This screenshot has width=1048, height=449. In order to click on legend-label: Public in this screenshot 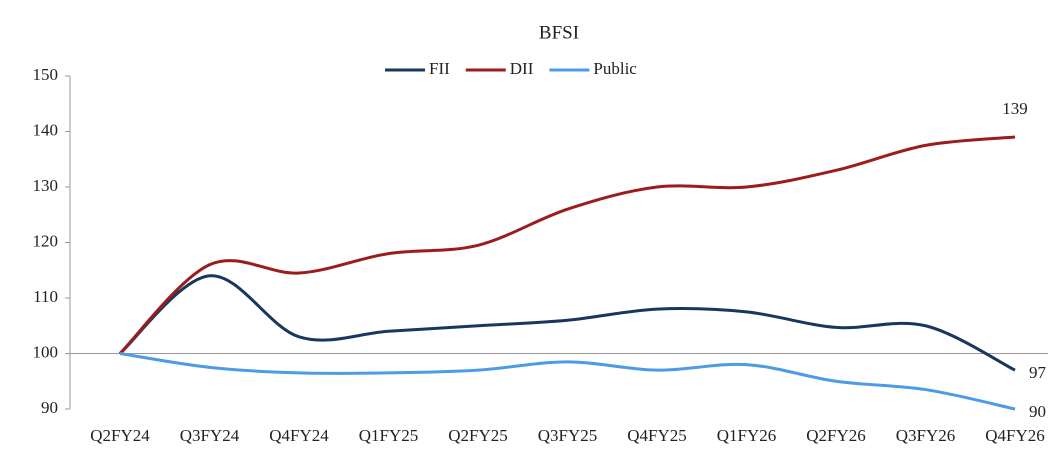, I will do `click(615, 68)`.